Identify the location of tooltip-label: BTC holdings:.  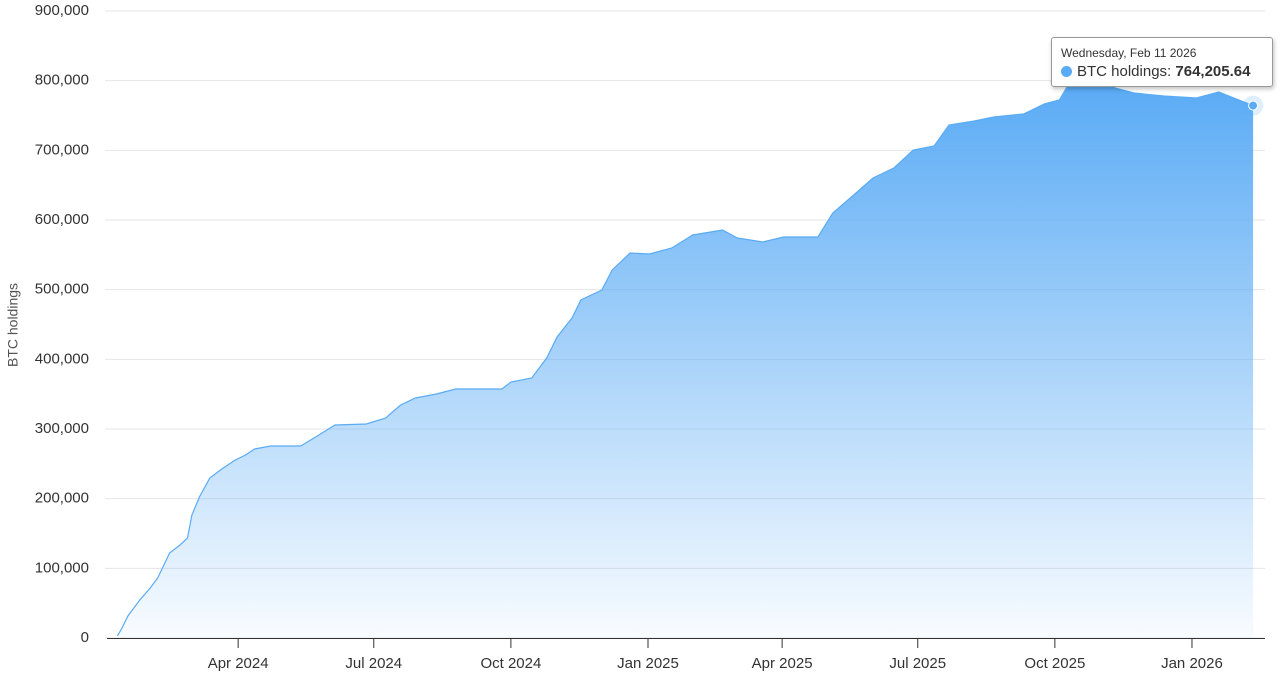
(1124, 71).